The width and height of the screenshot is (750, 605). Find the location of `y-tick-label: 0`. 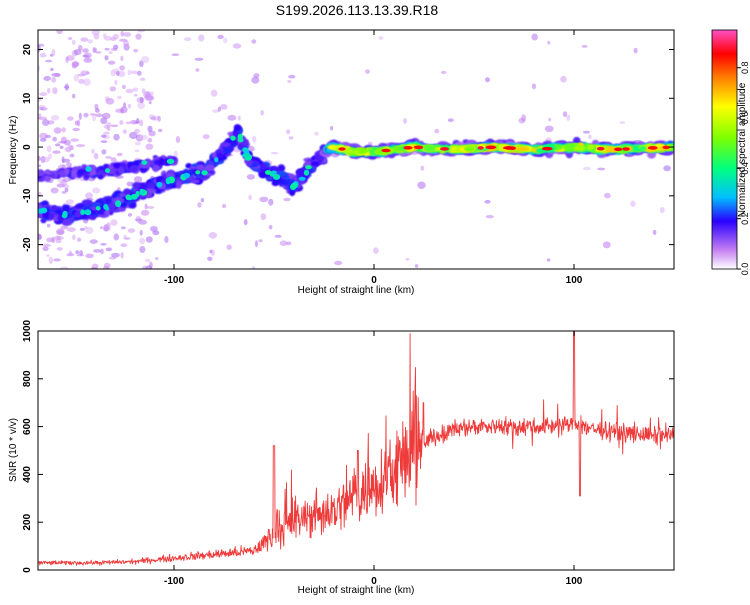

y-tick-label: 0 is located at coordinates (27, 570).